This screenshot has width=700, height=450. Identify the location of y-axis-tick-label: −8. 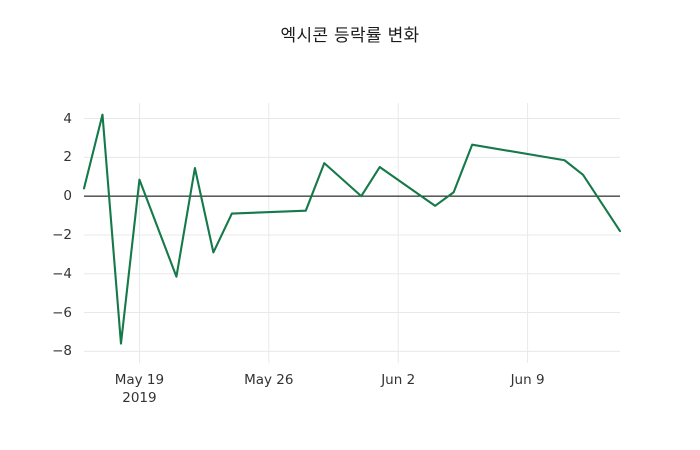
(62, 351).